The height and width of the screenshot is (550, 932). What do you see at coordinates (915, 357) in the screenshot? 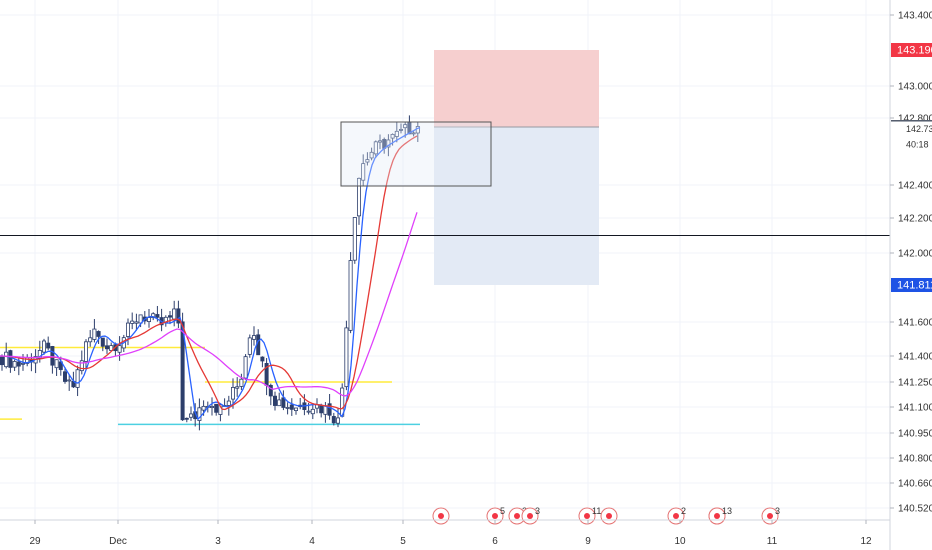
I see `y-tick-label: 141.400` at bounding box center [915, 357].